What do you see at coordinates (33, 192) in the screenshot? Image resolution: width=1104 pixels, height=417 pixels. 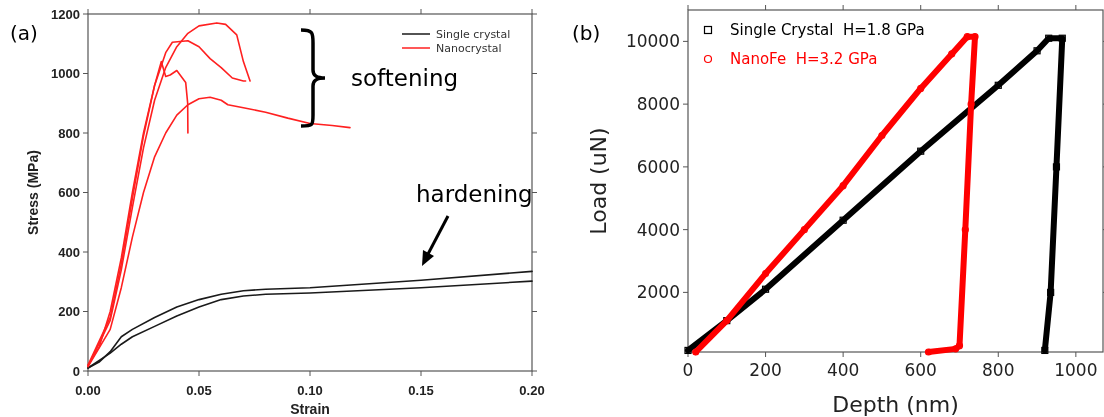 I see `y-axis-title: Stress (MPa)` at bounding box center [33, 192].